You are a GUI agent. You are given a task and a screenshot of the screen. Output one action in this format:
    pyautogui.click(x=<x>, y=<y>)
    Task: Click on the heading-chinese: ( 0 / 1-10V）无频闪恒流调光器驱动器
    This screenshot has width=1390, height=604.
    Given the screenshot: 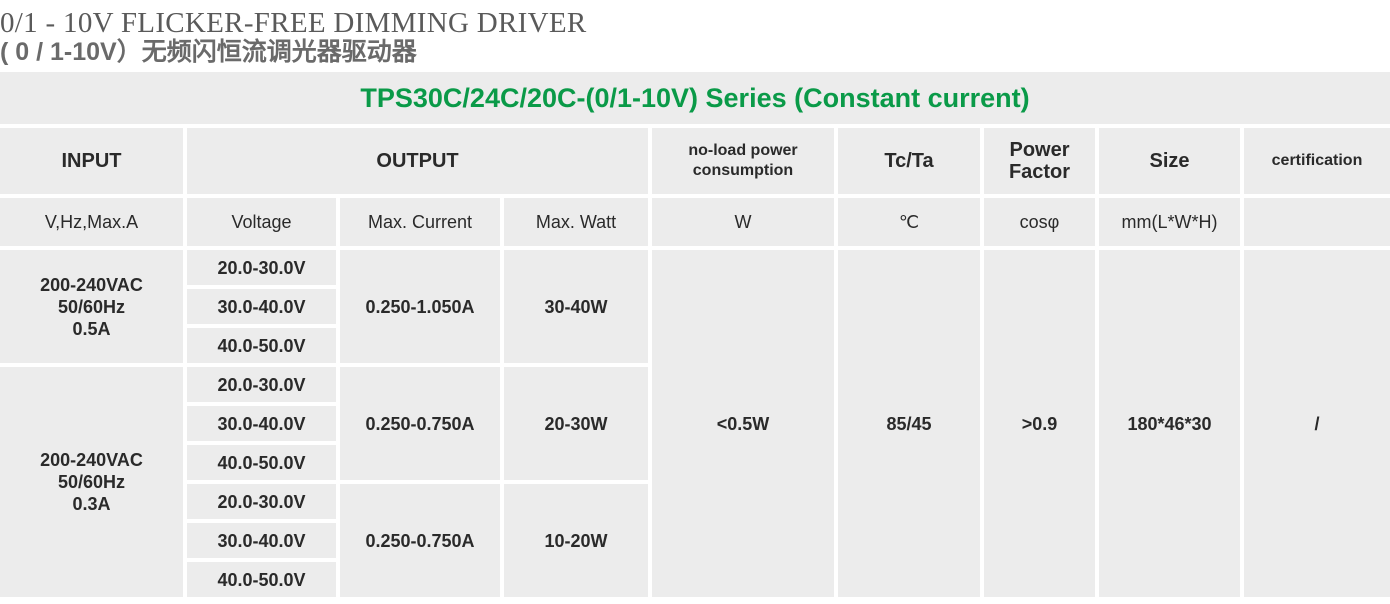 What is the action you would take?
    pyautogui.click(x=208, y=52)
    